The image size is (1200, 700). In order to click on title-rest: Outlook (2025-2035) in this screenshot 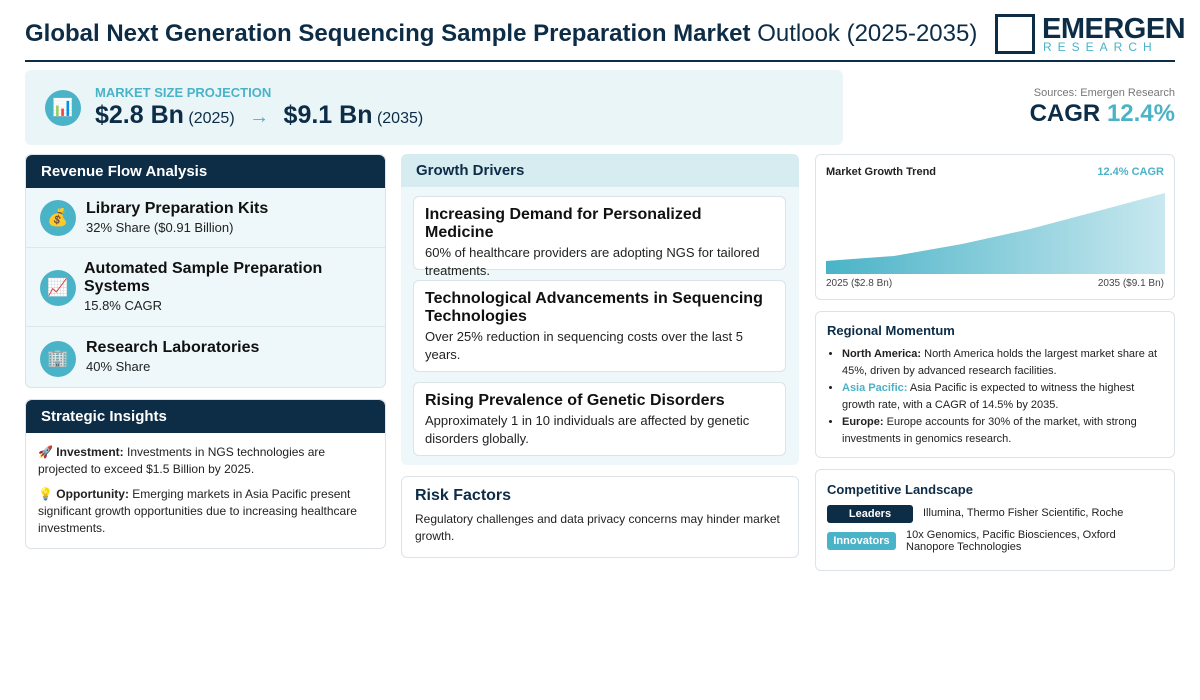, I will do `click(867, 33)`.